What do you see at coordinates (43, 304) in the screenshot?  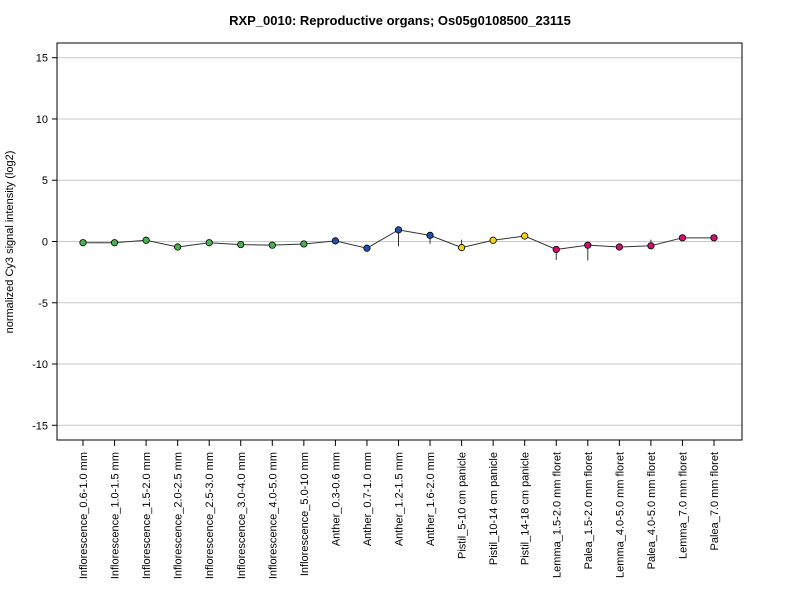 I see `y-tick-label: -5` at bounding box center [43, 304].